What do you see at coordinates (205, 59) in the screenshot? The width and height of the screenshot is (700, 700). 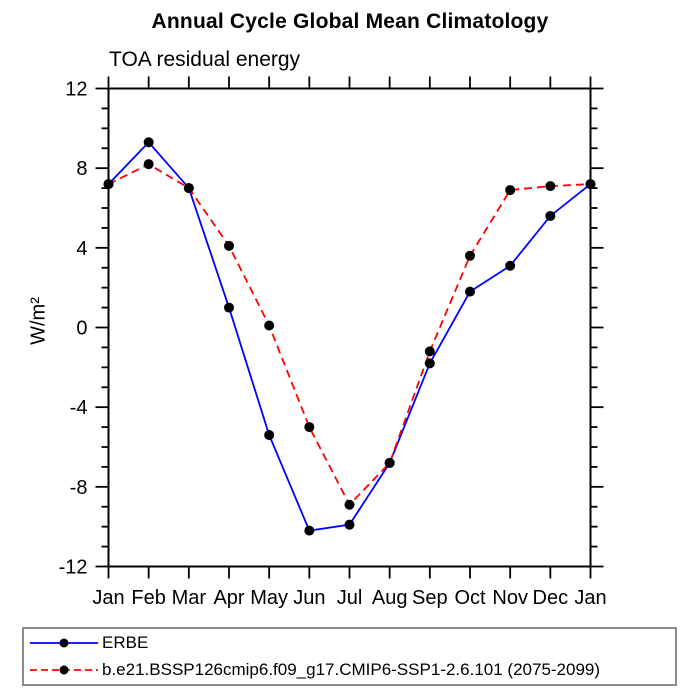 I see `chart-subtitle: TOA residual energy` at bounding box center [205, 59].